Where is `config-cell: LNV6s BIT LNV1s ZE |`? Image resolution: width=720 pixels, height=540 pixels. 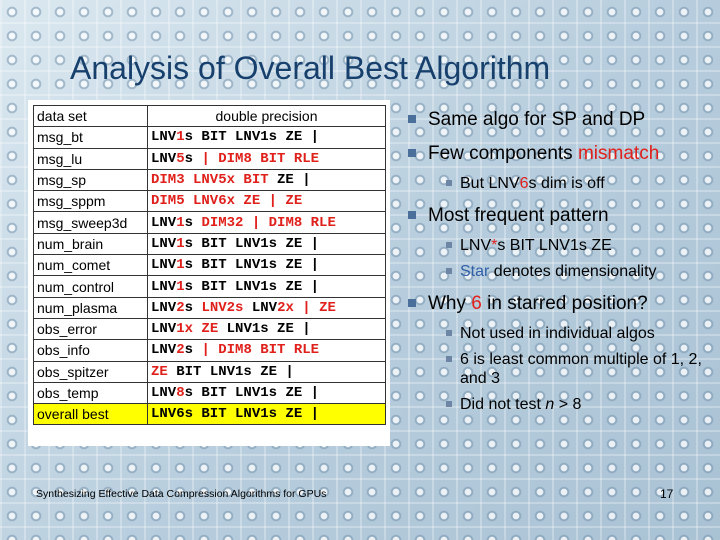 config-cell: LNV6s BIT LNV1s ZE | is located at coordinates (266, 414).